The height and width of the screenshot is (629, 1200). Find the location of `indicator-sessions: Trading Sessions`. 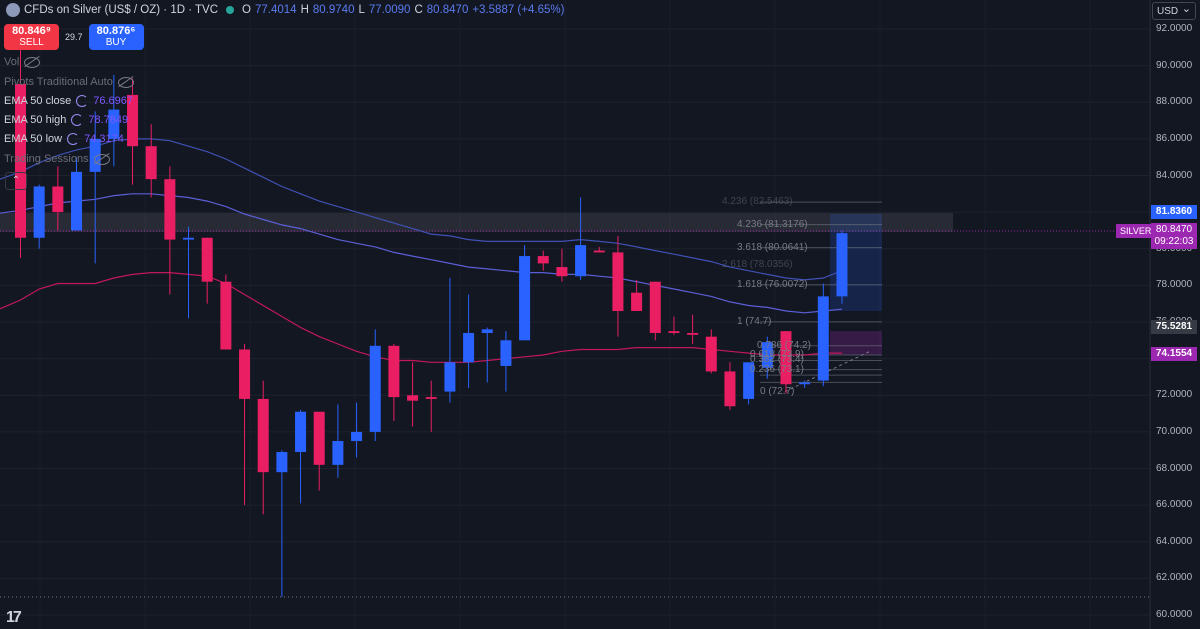

indicator-sessions: Trading Sessions is located at coordinates (57, 159).